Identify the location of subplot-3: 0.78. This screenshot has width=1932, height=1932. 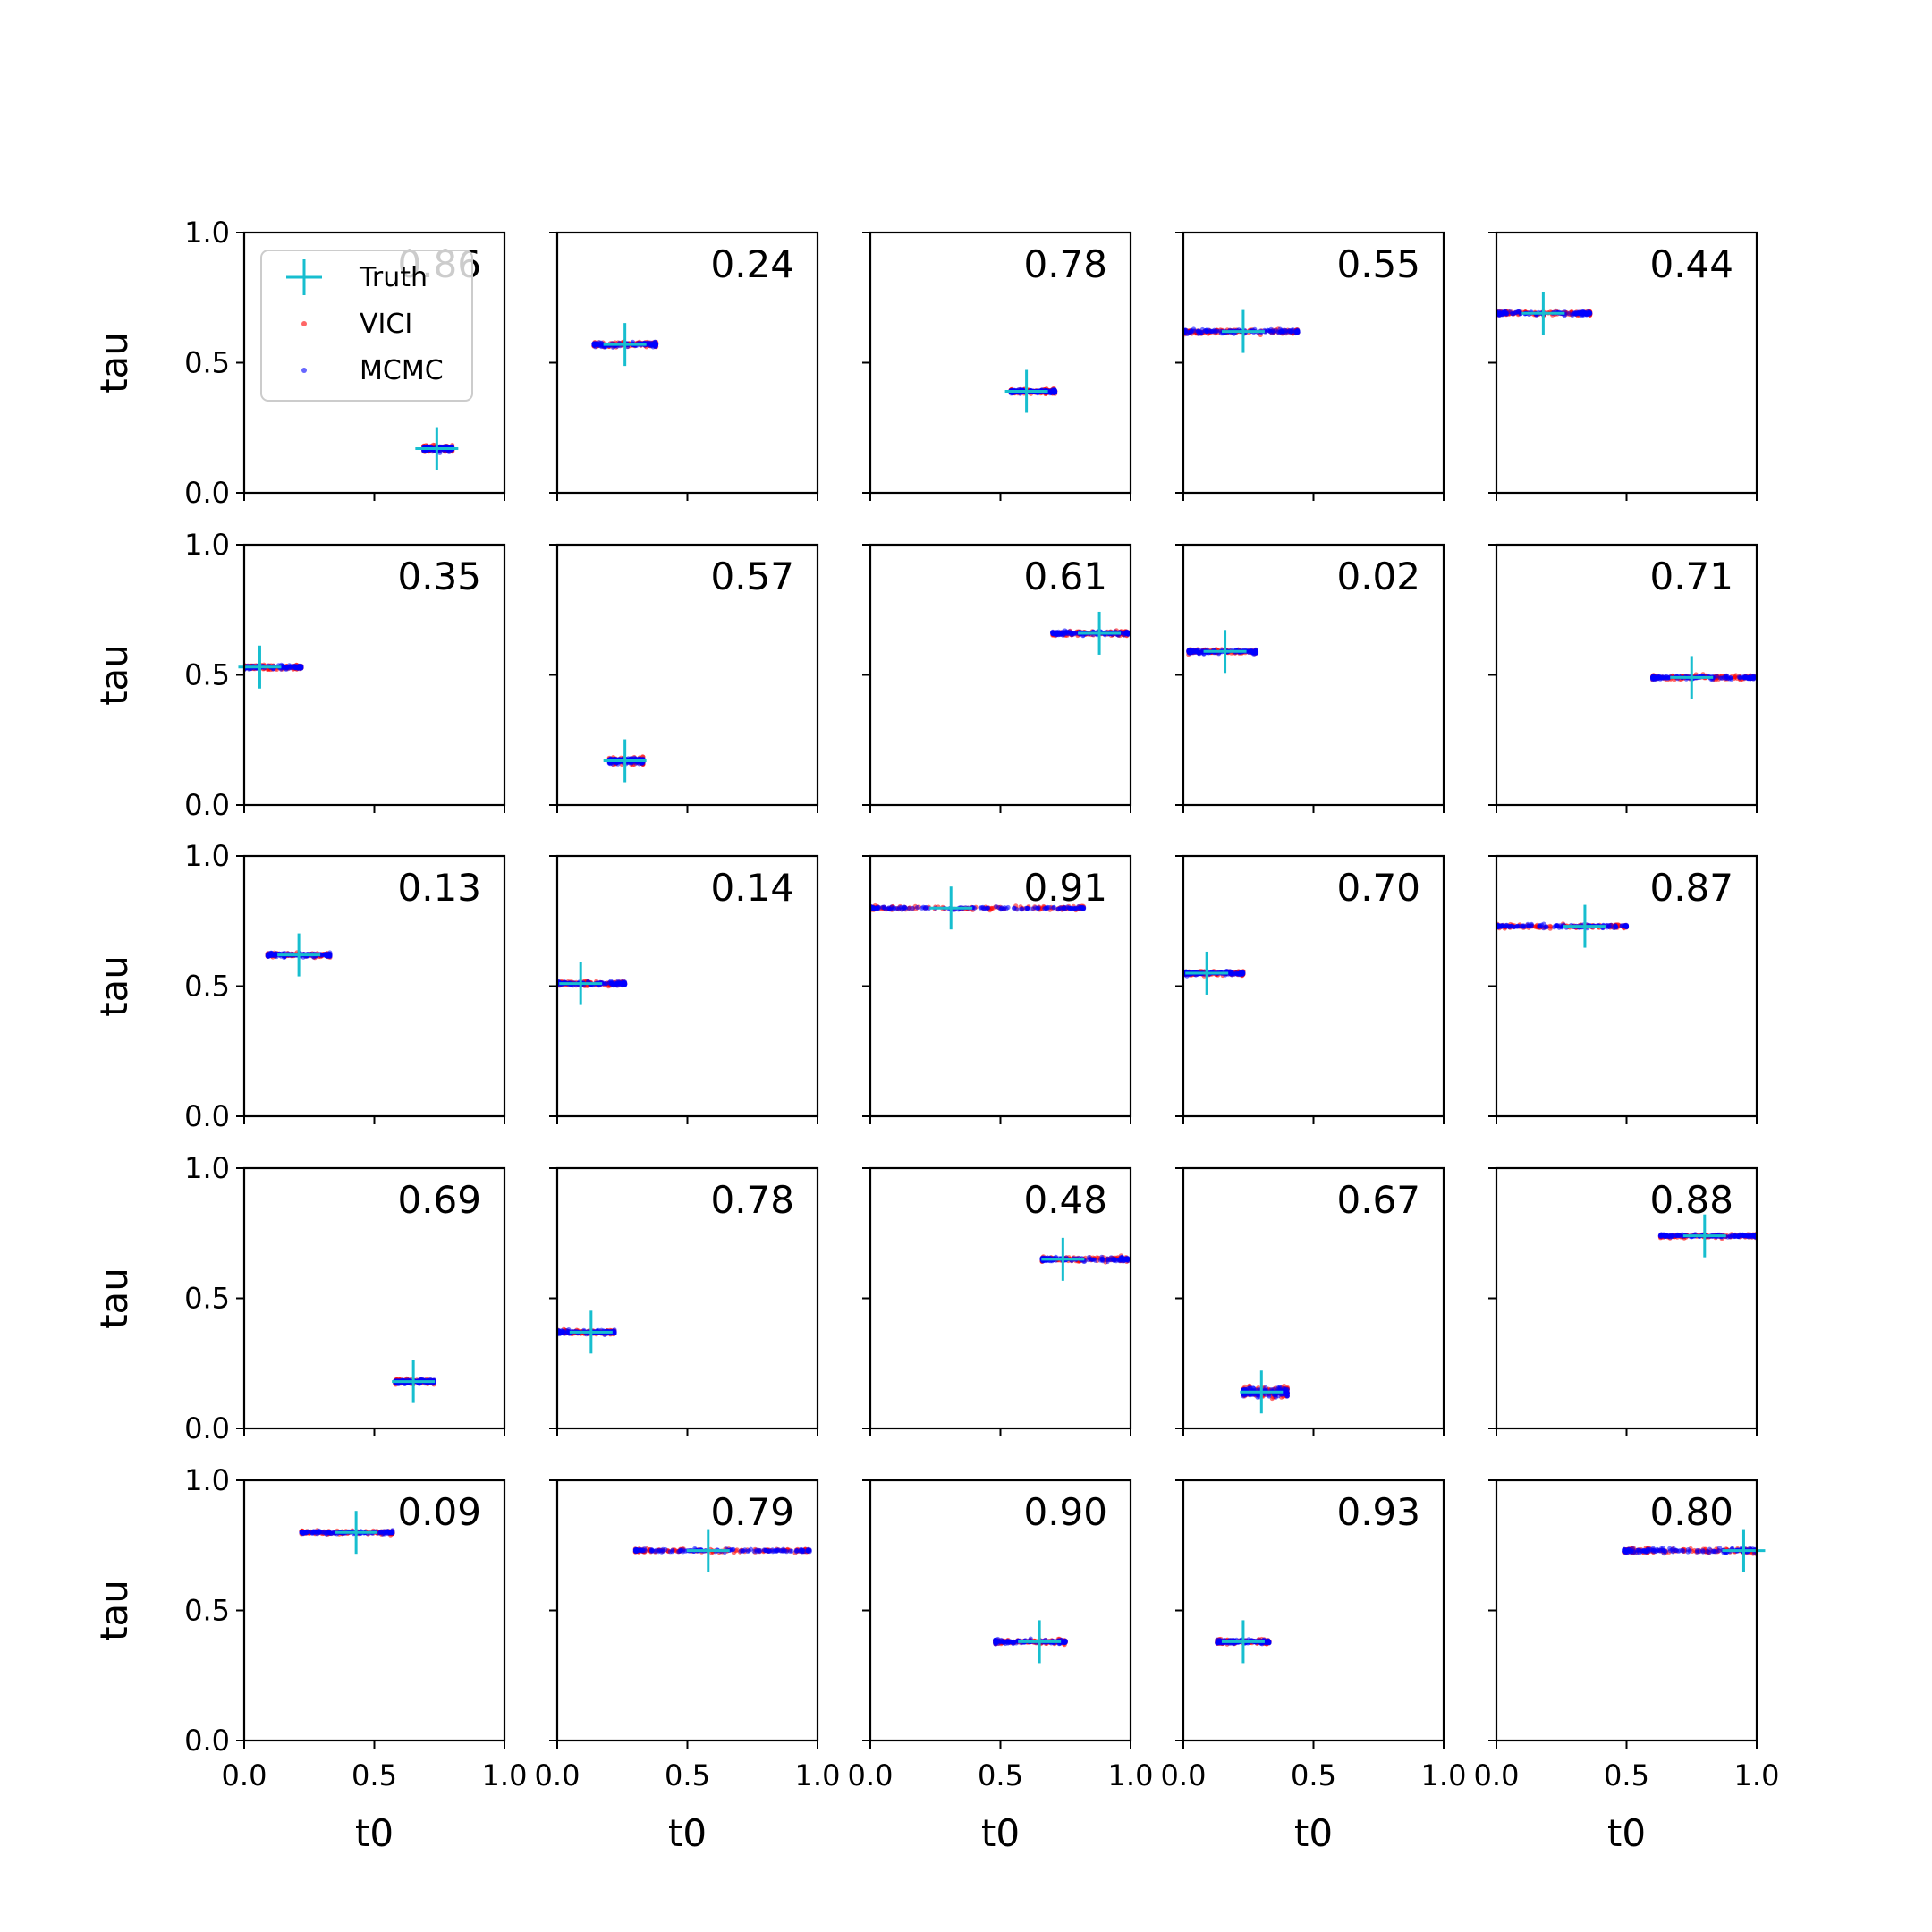
(997, 366).